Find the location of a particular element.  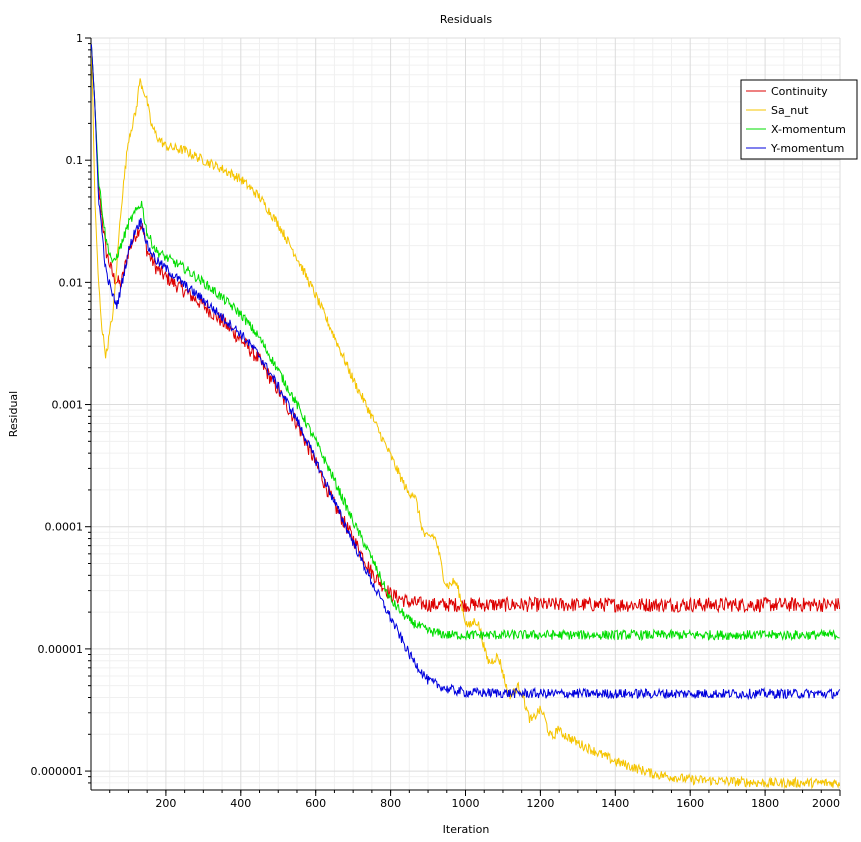

y-tick-label: 0.00001 is located at coordinates (61, 649).